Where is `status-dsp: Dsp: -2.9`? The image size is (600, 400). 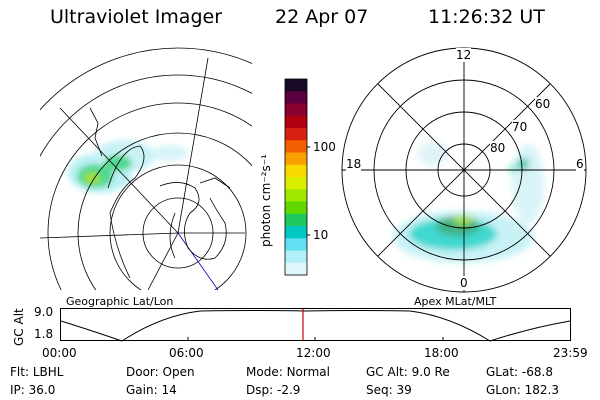 status-dsp: Dsp: -2.9 is located at coordinates (273, 390).